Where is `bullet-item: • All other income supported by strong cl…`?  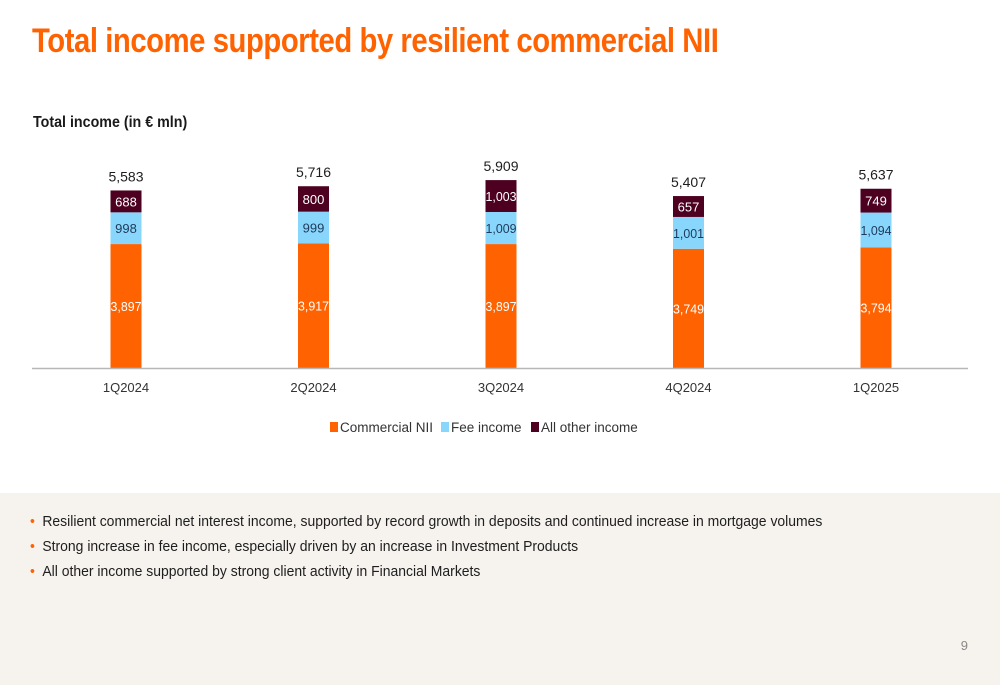 bullet-item: • All other income supported by strong cl… is located at coordinates (426, 571).